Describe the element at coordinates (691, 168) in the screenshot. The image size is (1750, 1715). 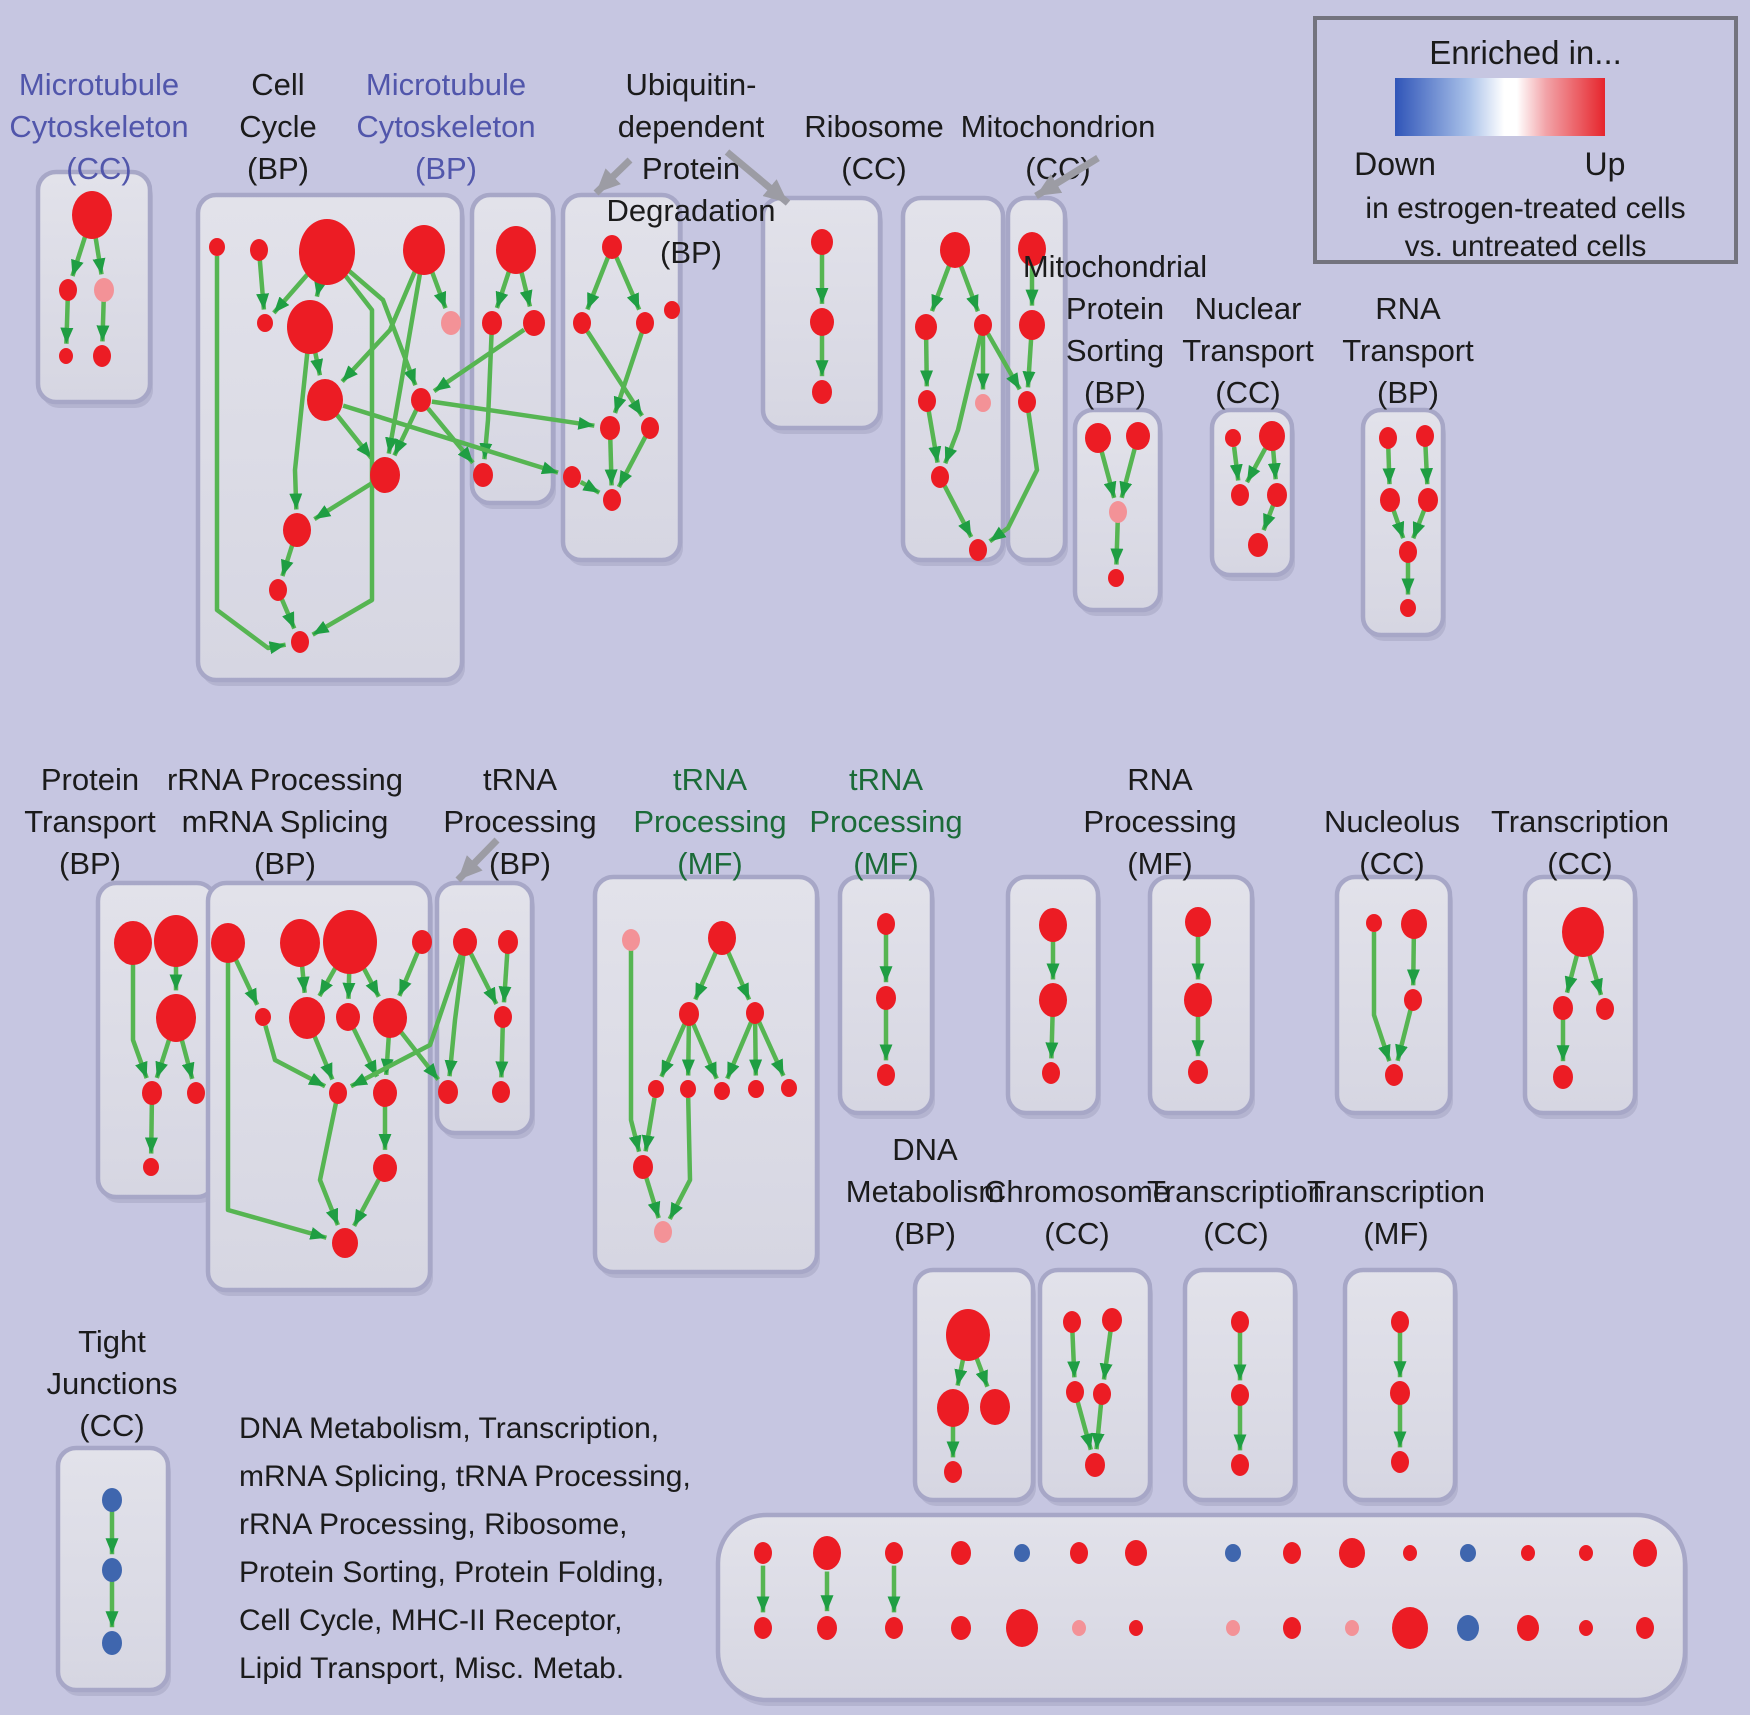
I see `group-label-ubiquitin-1-line3: Protein` at that location.